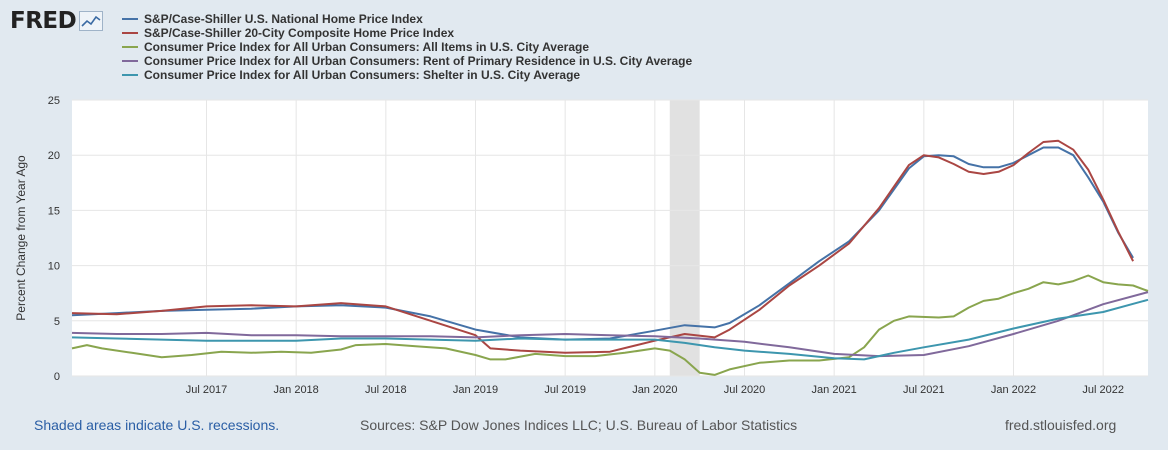 The image size is (1168, 450). Describe the element at coordinates (54, 156) in the screenshot. I see `y-tick-label: 20` at that location.